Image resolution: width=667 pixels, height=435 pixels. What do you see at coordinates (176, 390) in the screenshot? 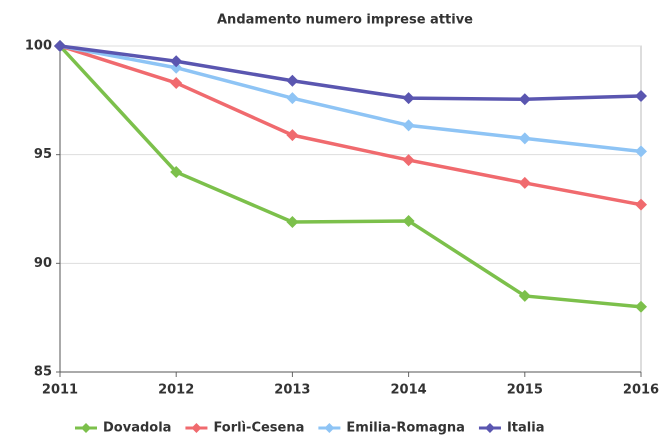
I see `x-tick-label: 2012` at bounding box center [176, 390].